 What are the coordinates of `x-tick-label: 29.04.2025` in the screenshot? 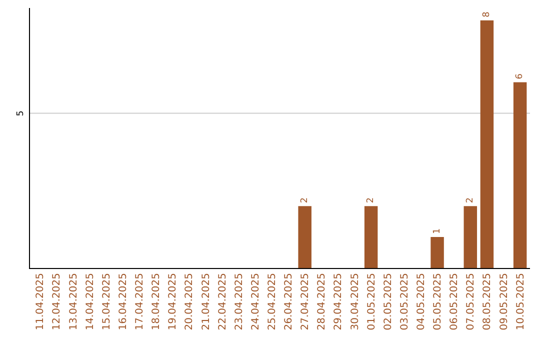 It's located at (338, 301).